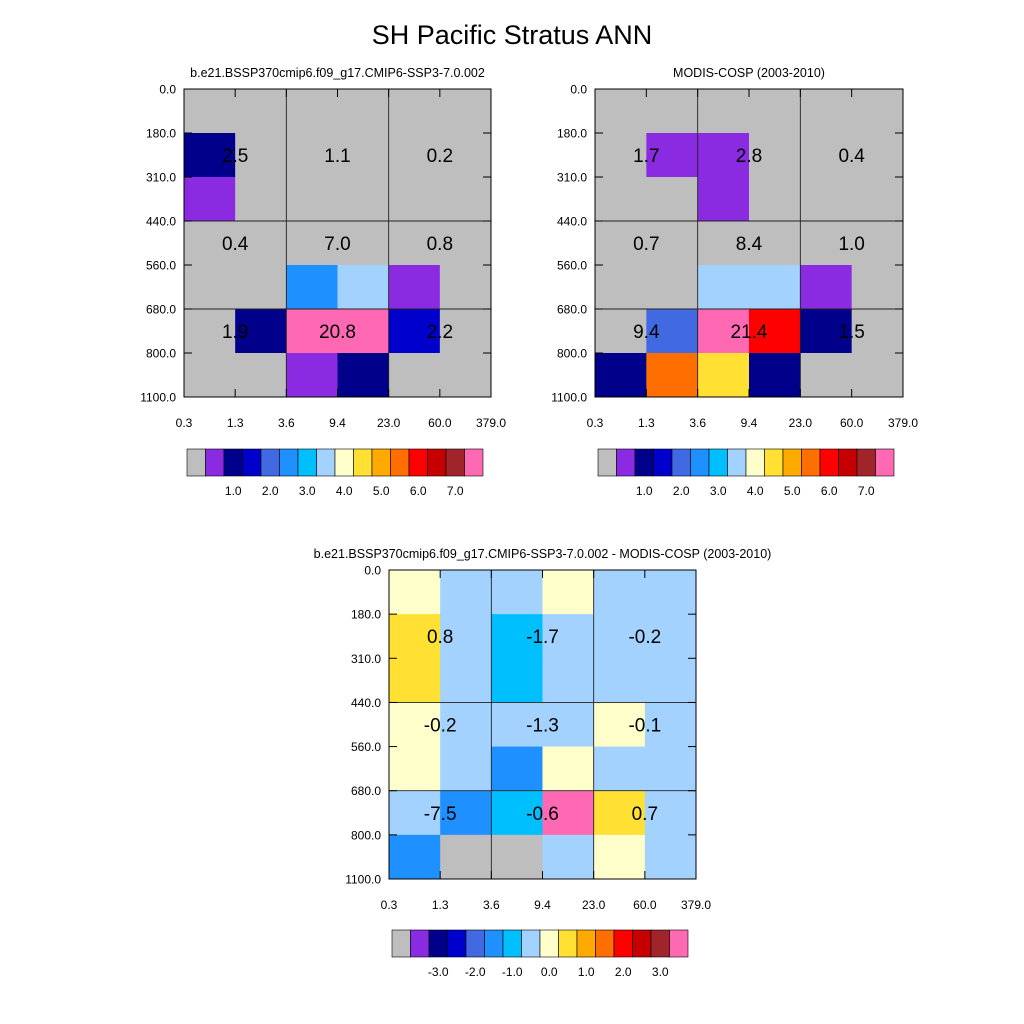 This screenshot has width=1024, height=1024. Describe the element at coordinates (440, 637) in the screenshot. I see `box-value-label: 0.8` at that location.